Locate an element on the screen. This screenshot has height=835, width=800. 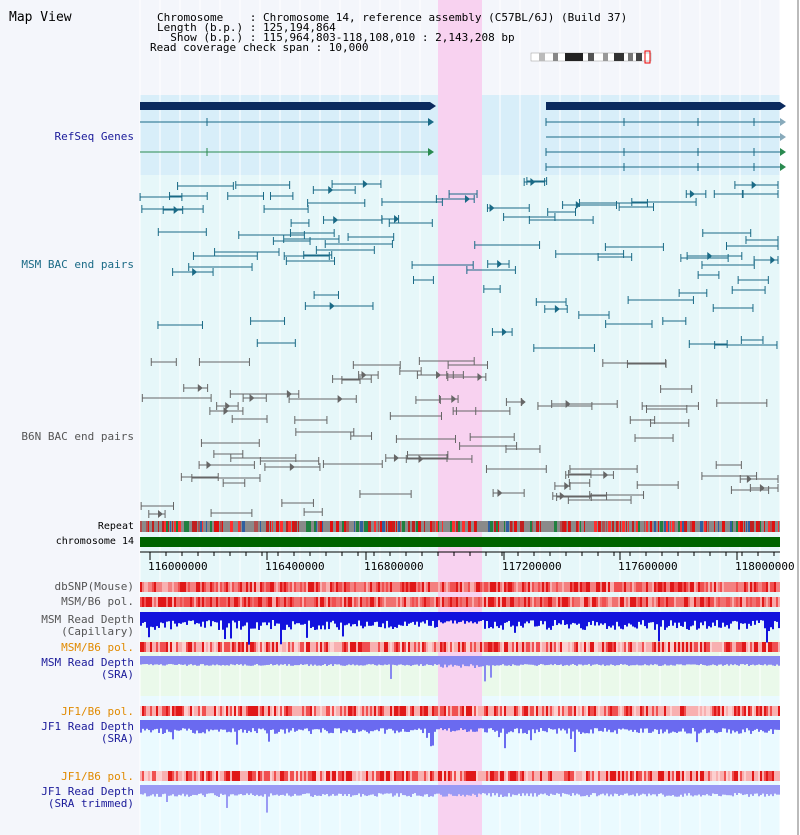
coverage-span-info: Read coverage check span : 10,000 is located at coordinates (259, 47).